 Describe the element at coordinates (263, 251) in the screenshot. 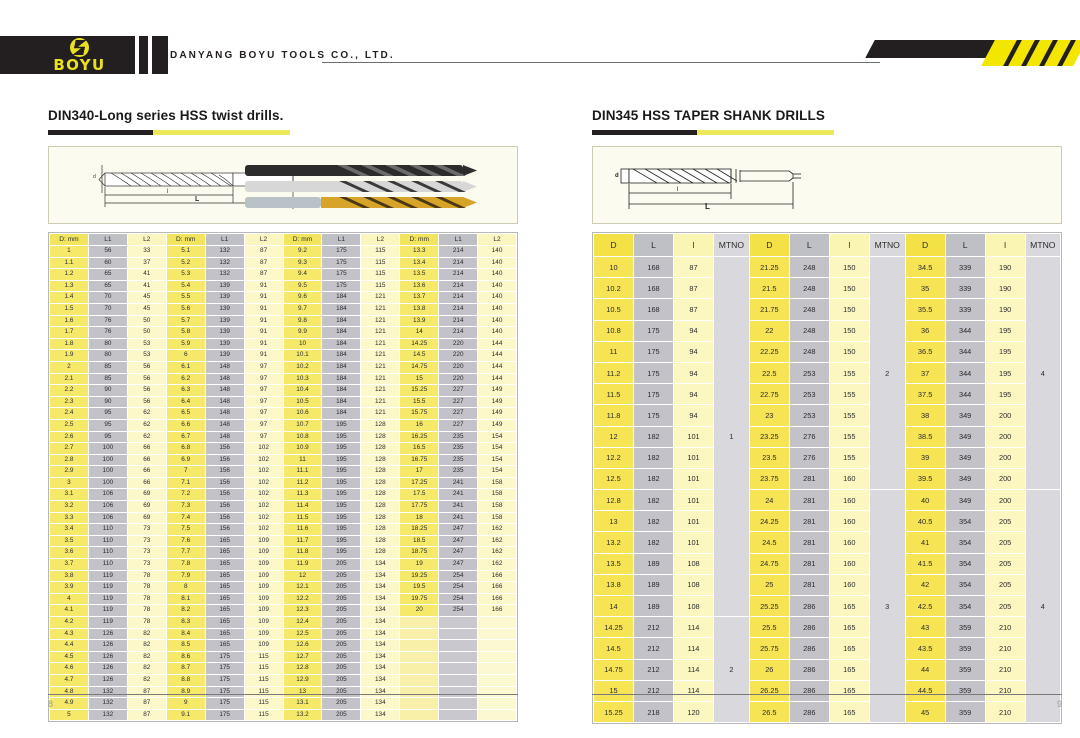

I see `table-cell: 87` at that location.